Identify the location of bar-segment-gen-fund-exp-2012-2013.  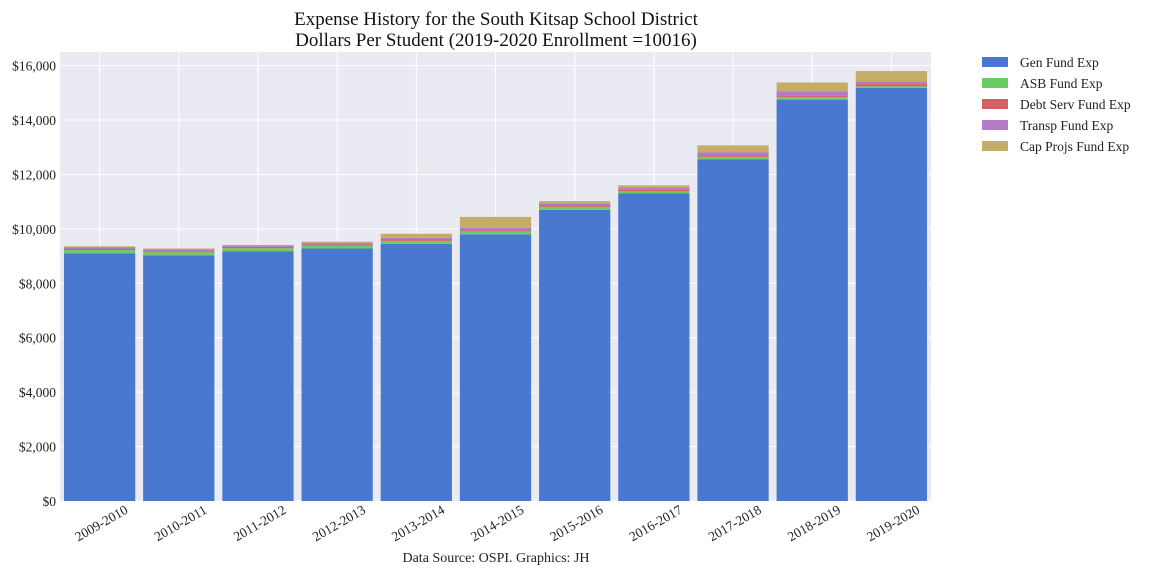
(337, 374).